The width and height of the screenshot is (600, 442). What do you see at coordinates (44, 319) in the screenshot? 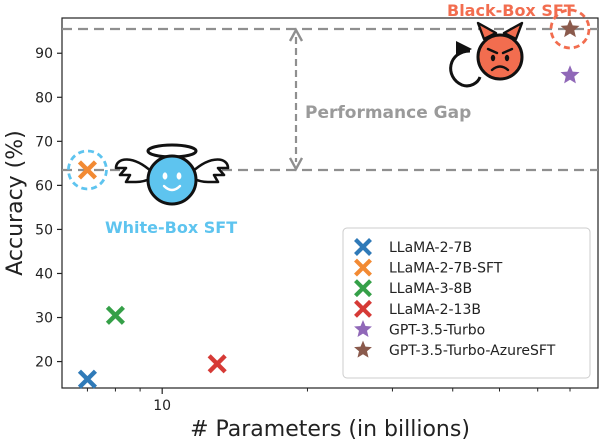
I see `y-tick-label: 30` at bounding box center [44, 319].